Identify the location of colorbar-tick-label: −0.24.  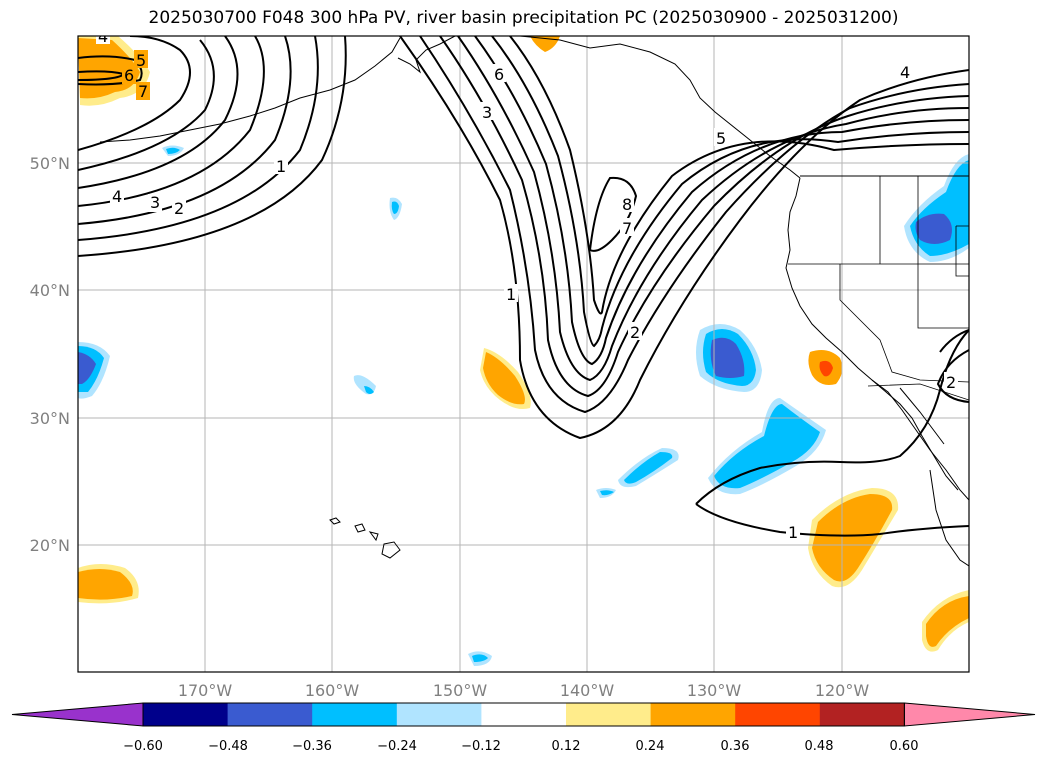
(397, 746).